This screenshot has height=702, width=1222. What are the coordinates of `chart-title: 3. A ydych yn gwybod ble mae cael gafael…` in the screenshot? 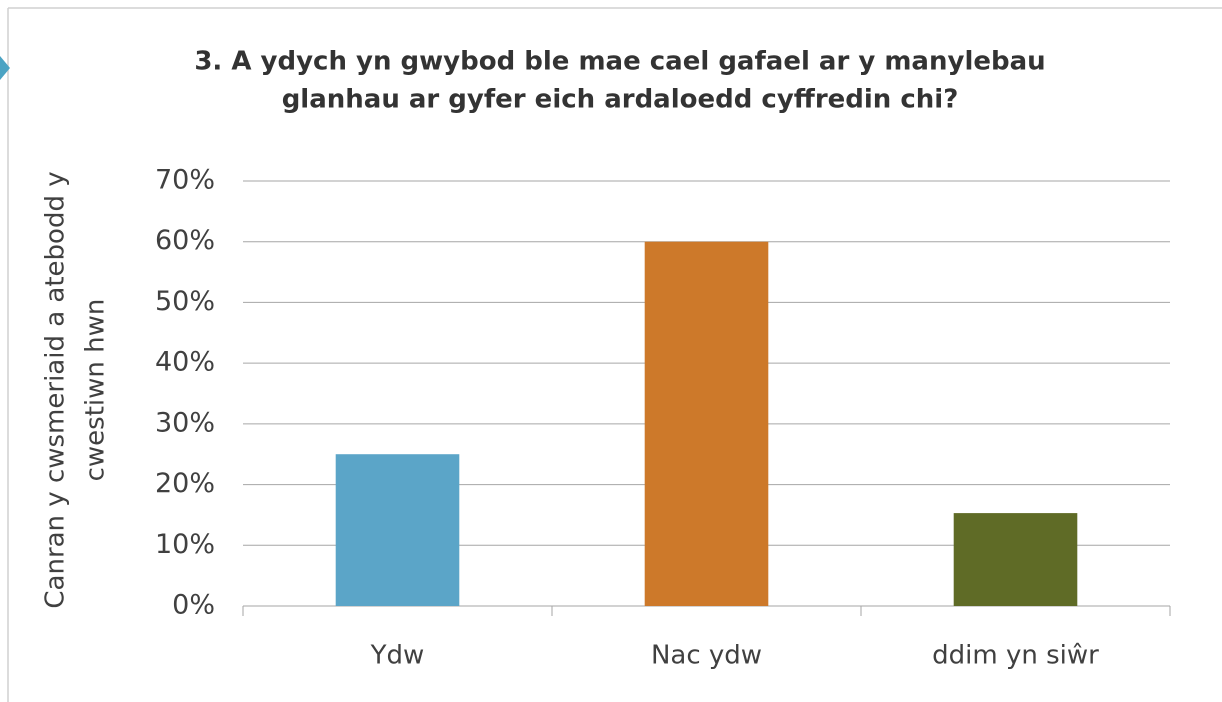 It's located at (619, 62).